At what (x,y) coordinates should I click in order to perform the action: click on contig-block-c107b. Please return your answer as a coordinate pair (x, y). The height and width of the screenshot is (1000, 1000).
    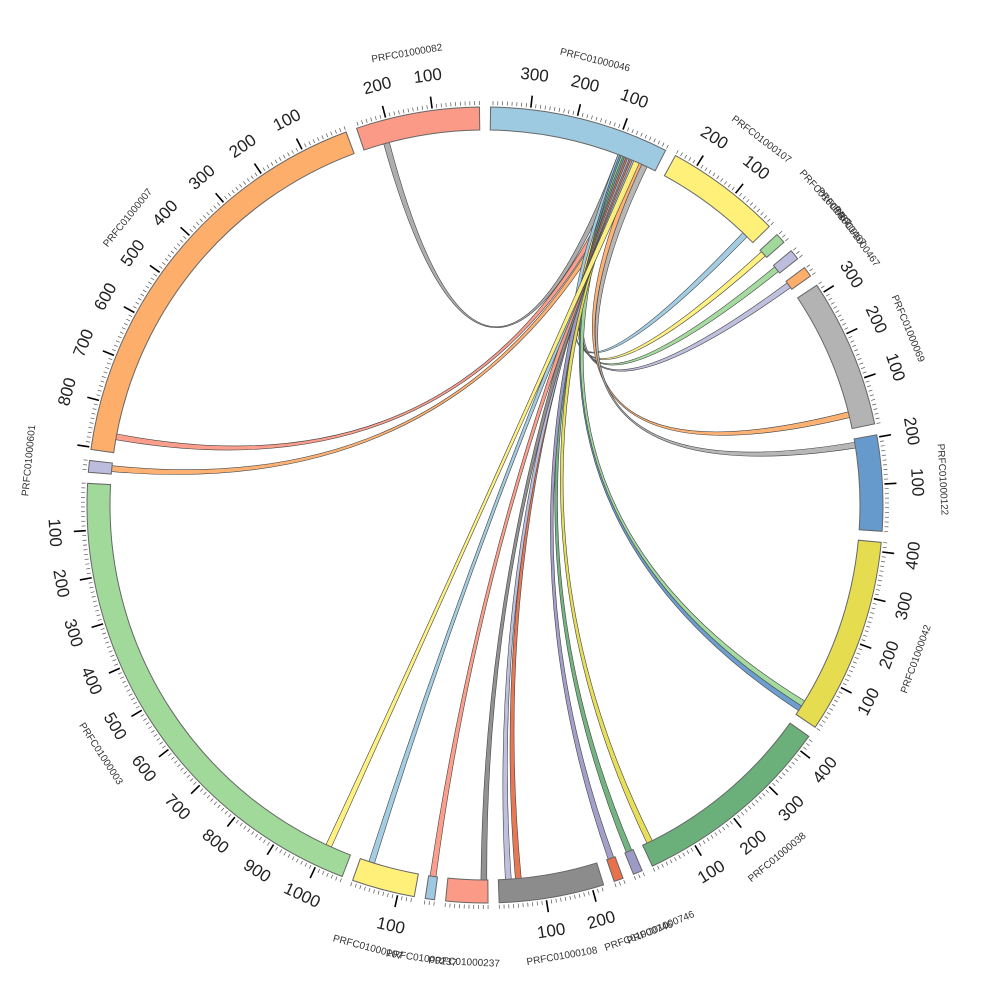
    Looking at the image, I should click on (385, 878).